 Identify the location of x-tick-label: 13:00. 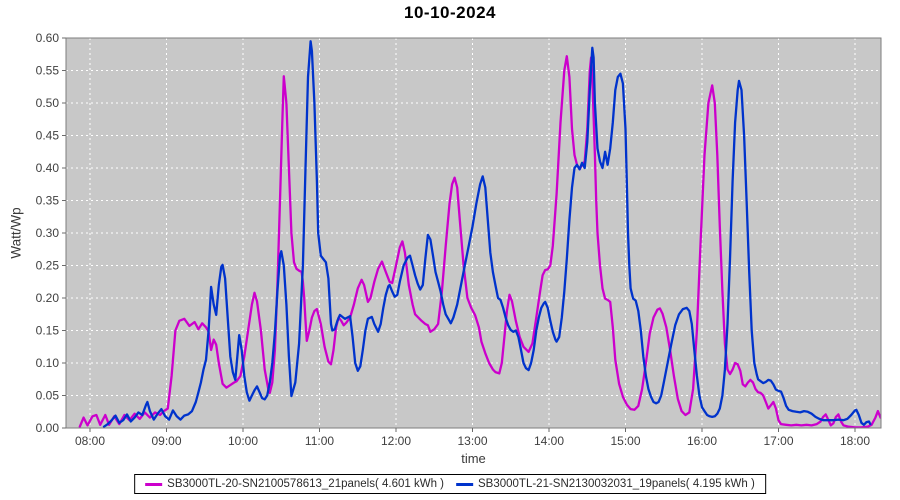
(472, 441).